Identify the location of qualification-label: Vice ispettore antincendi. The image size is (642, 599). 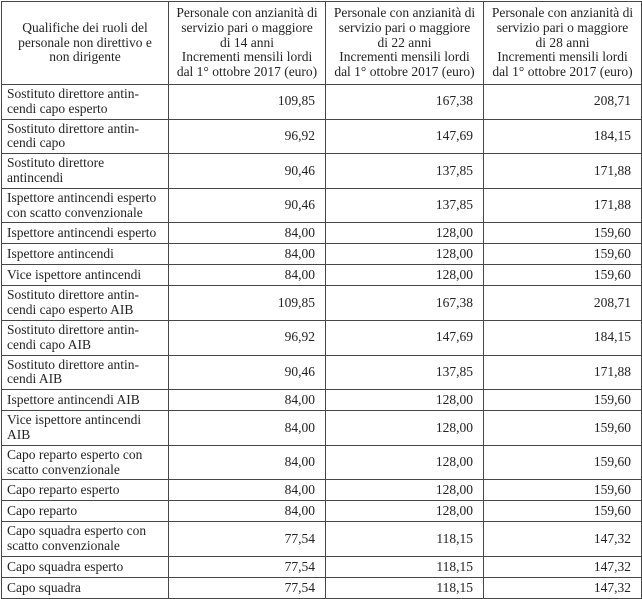
(85, 275).